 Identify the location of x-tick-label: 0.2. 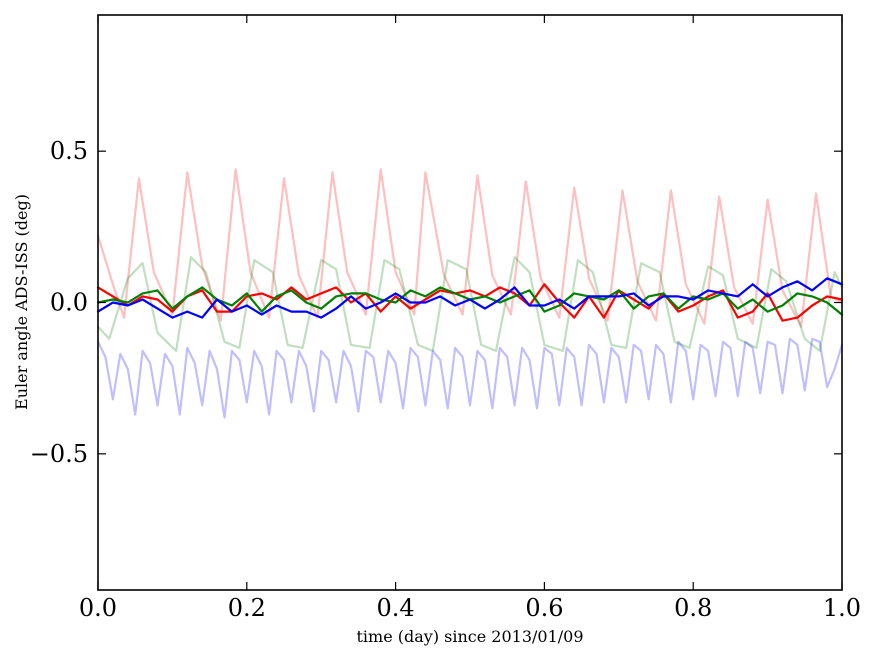
(247, 608).